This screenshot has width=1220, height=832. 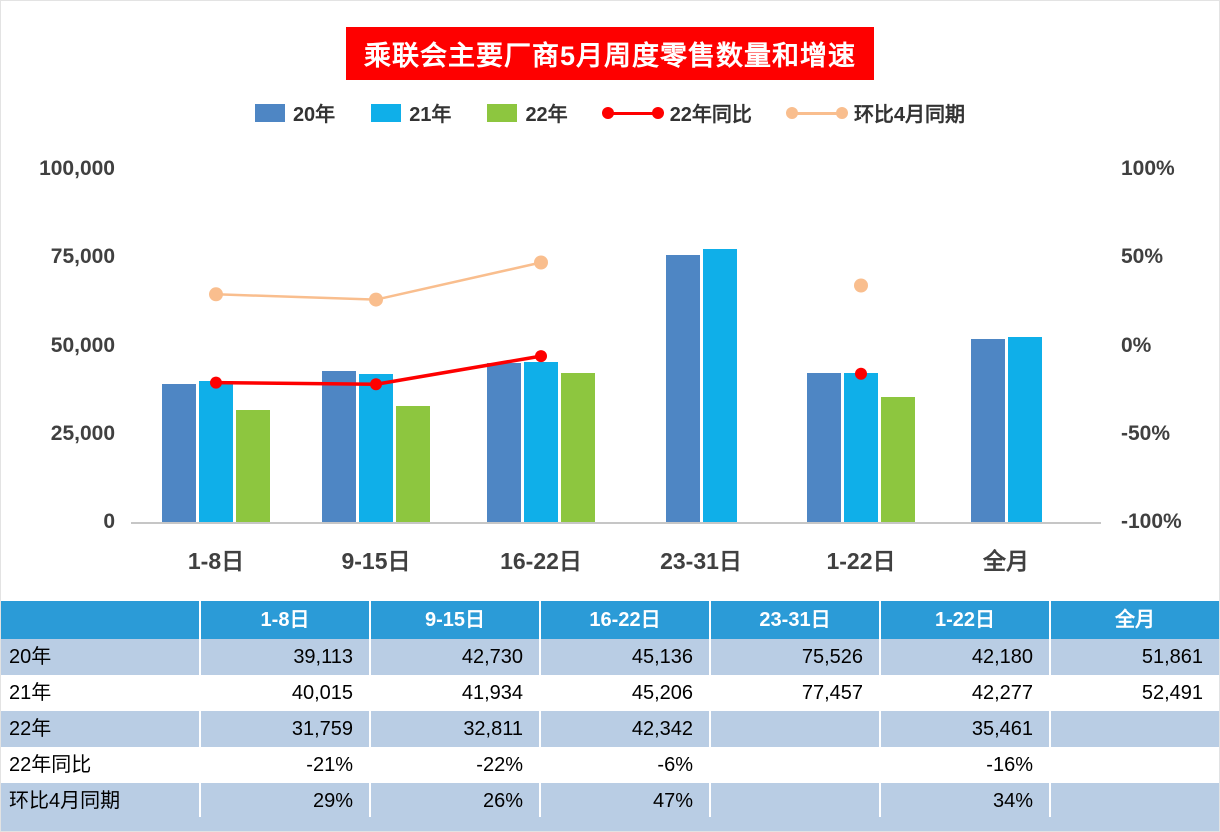 I want to click on table-cell: 45,206, so click(x=626, y=693).